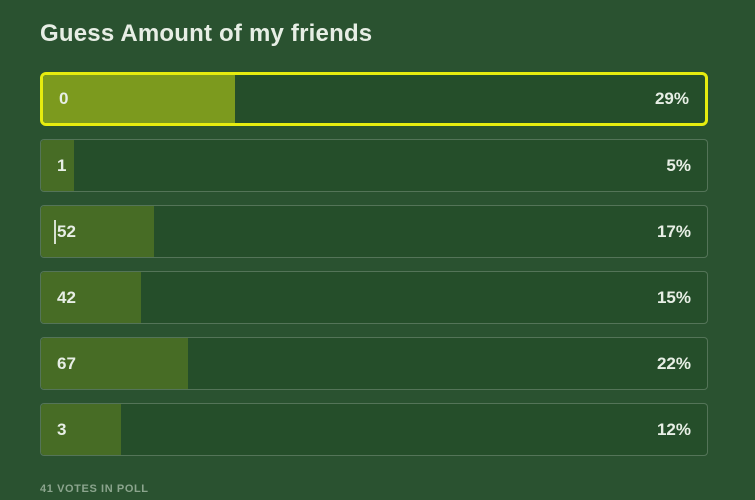 The width and height of the screenshot is (755, 500). I want to click on poll-option-5: 3 12%, so click(374, 429).